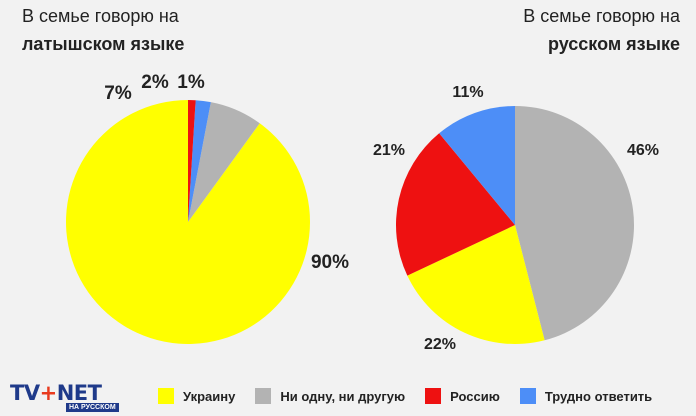 This screenshot has height=416, width=696. Describe the element at coordinates (598, 396) in the screenshot. I see `legend-label: Трудно ответить` at that location.